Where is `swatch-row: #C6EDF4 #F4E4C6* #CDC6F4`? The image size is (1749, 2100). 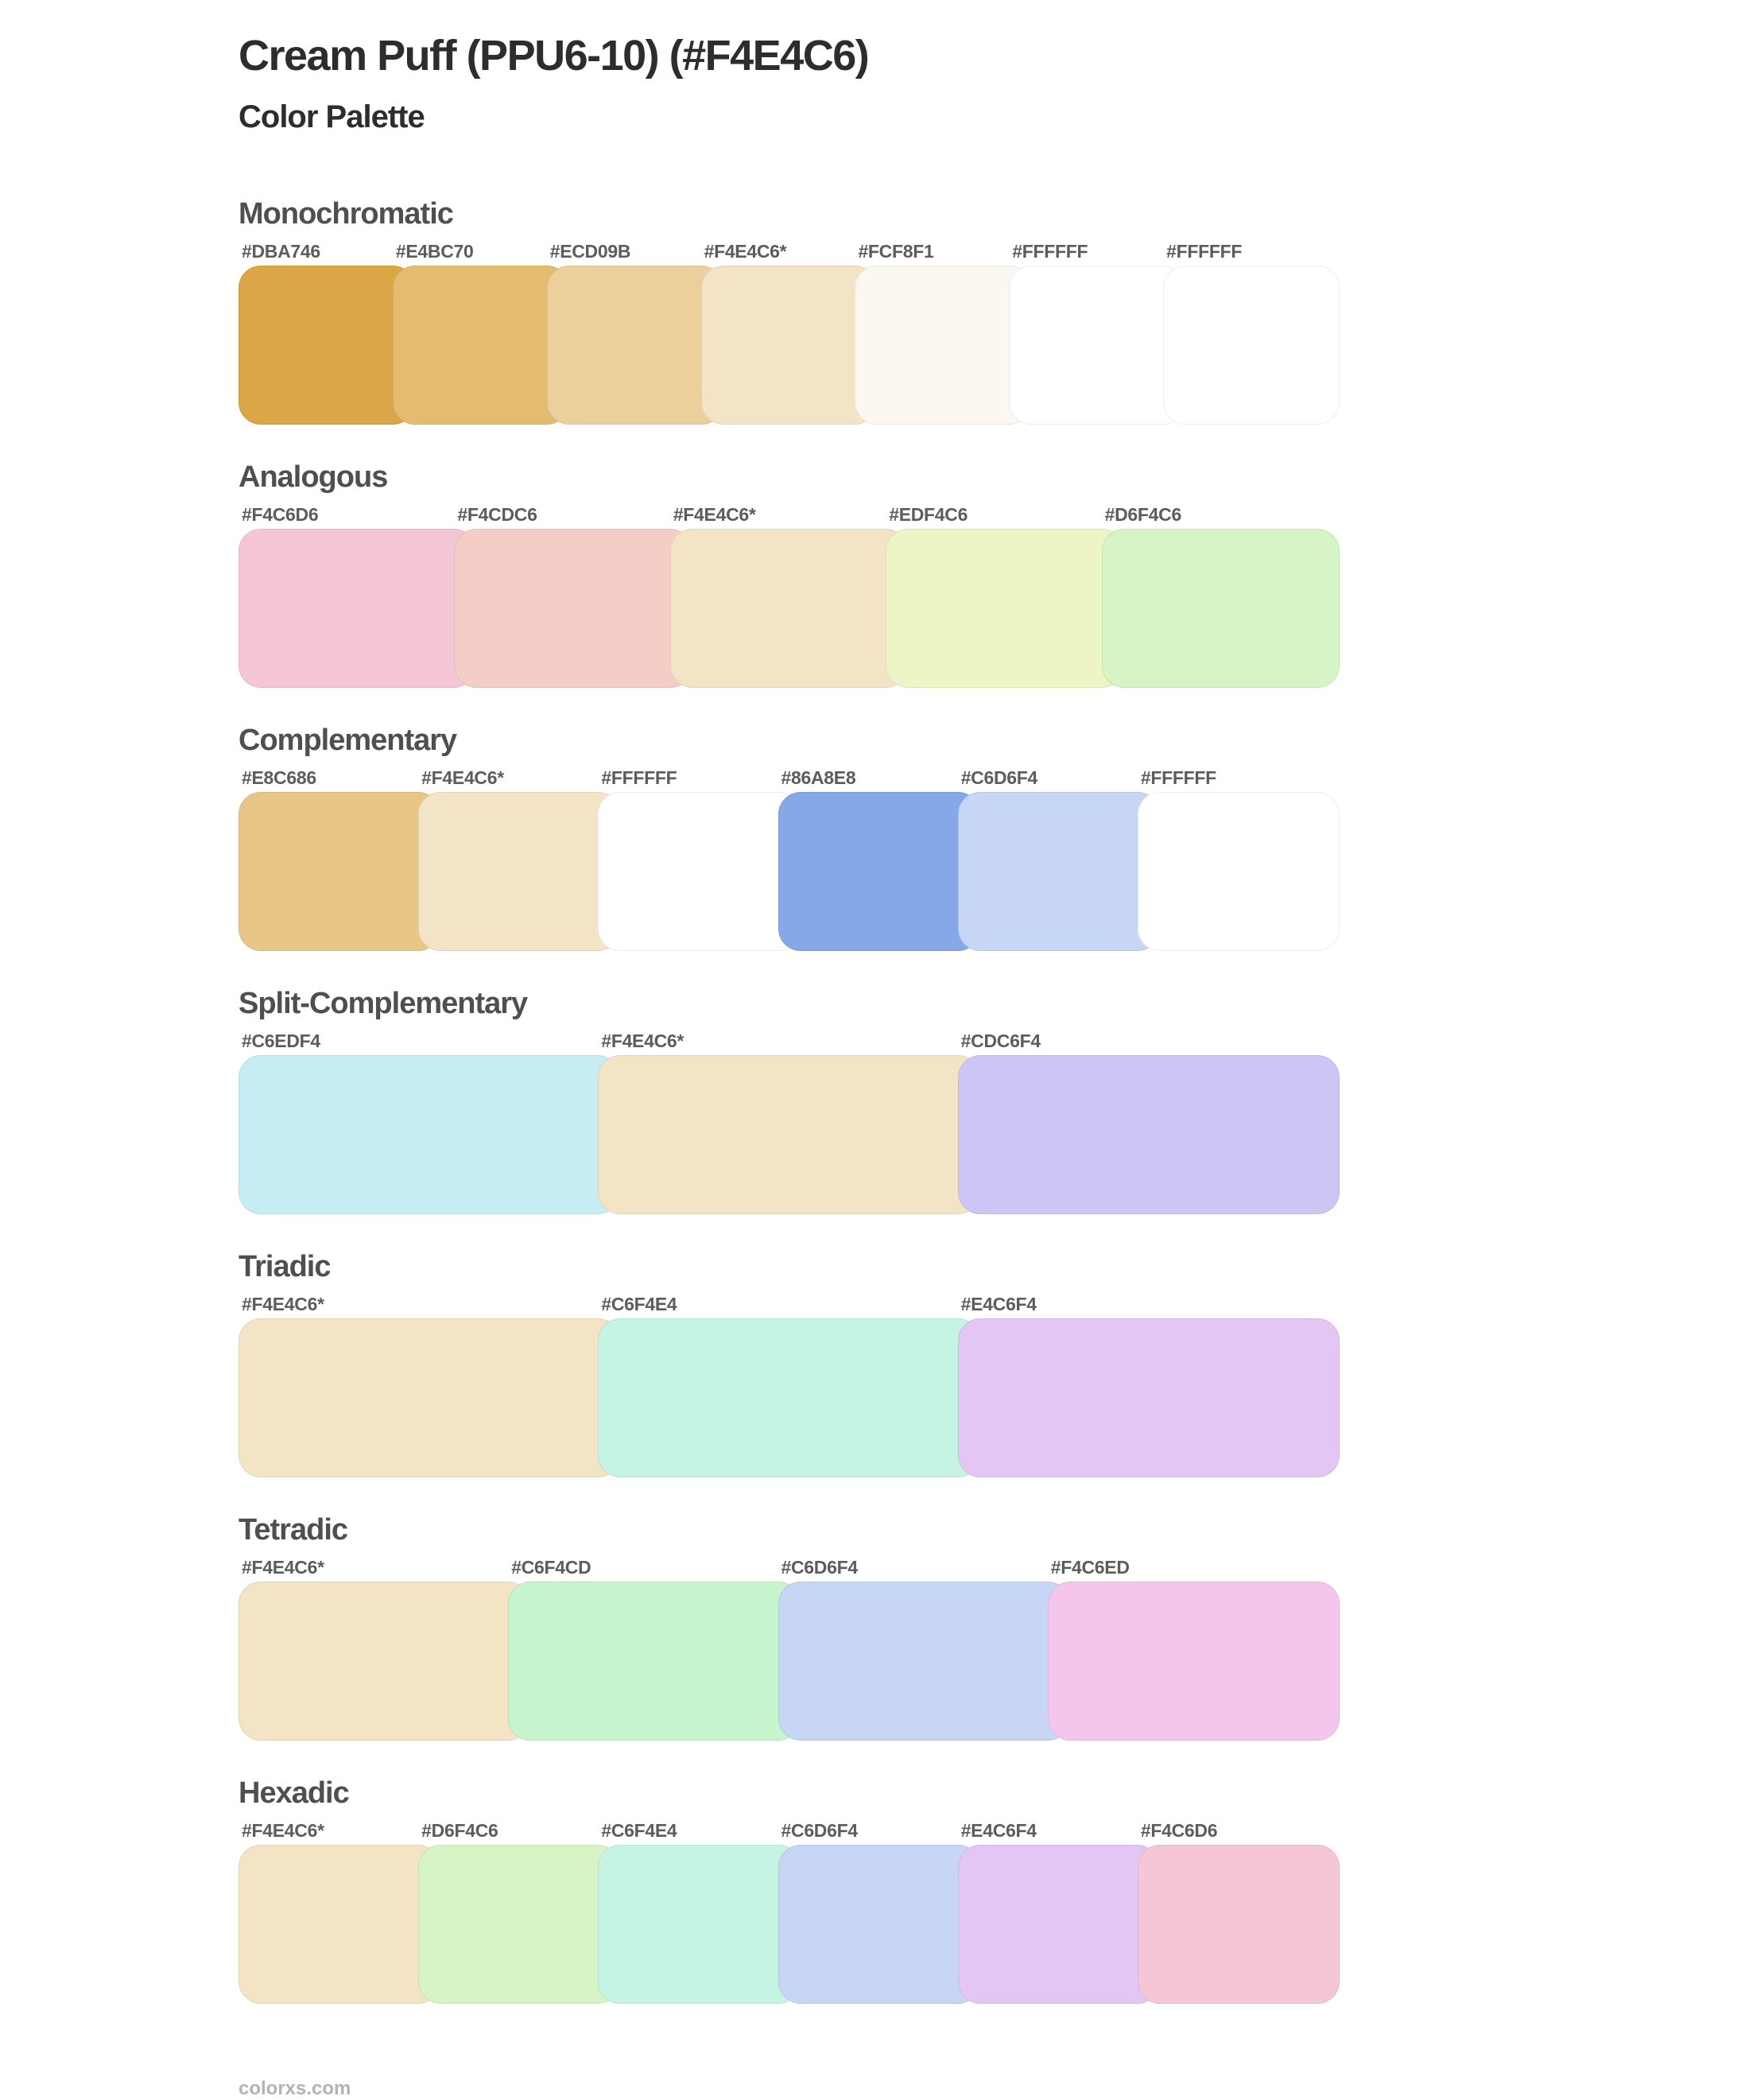
swatch-row: #C6EDF4 #F4E4C6* #CDC6F4 is located at coordinates (789, 1122).